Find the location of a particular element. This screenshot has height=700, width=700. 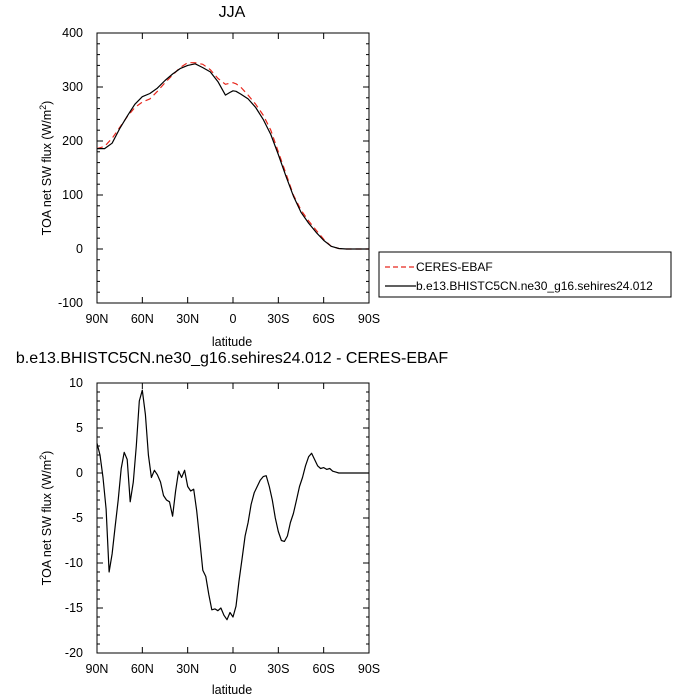

y-tick-label: -20 is located at coordinates (74, 653).